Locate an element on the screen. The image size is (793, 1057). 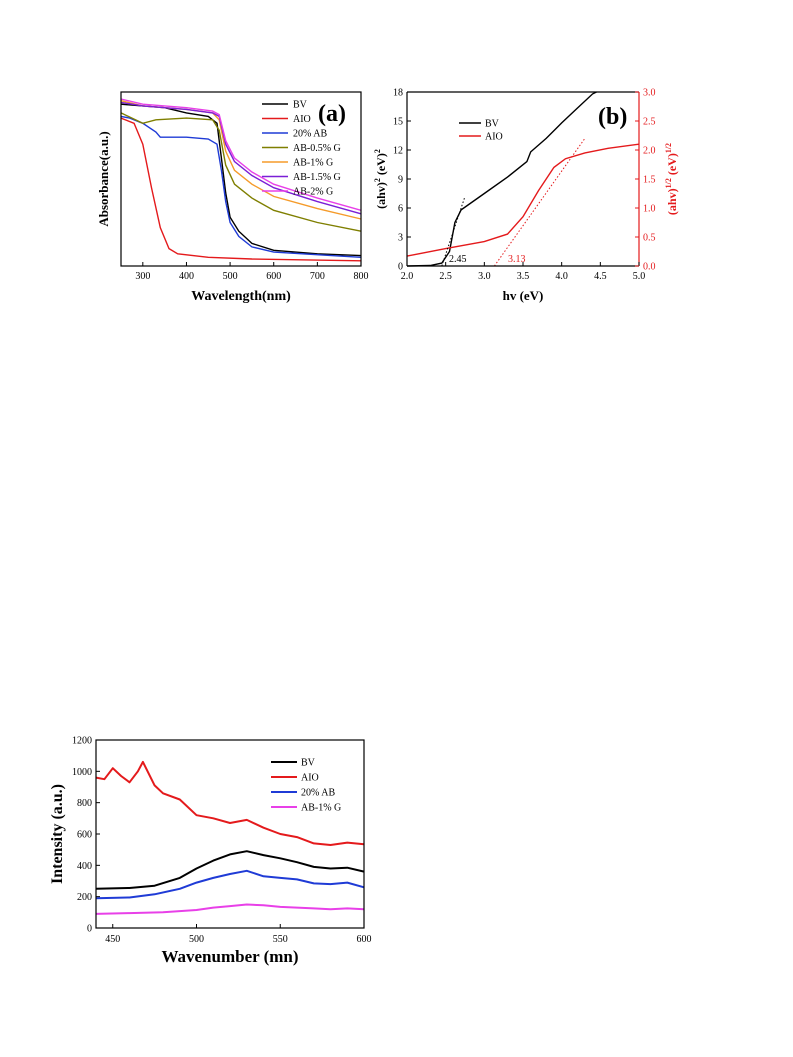
y2-tick-label: 1.0 is located at coordinates (649, 209).